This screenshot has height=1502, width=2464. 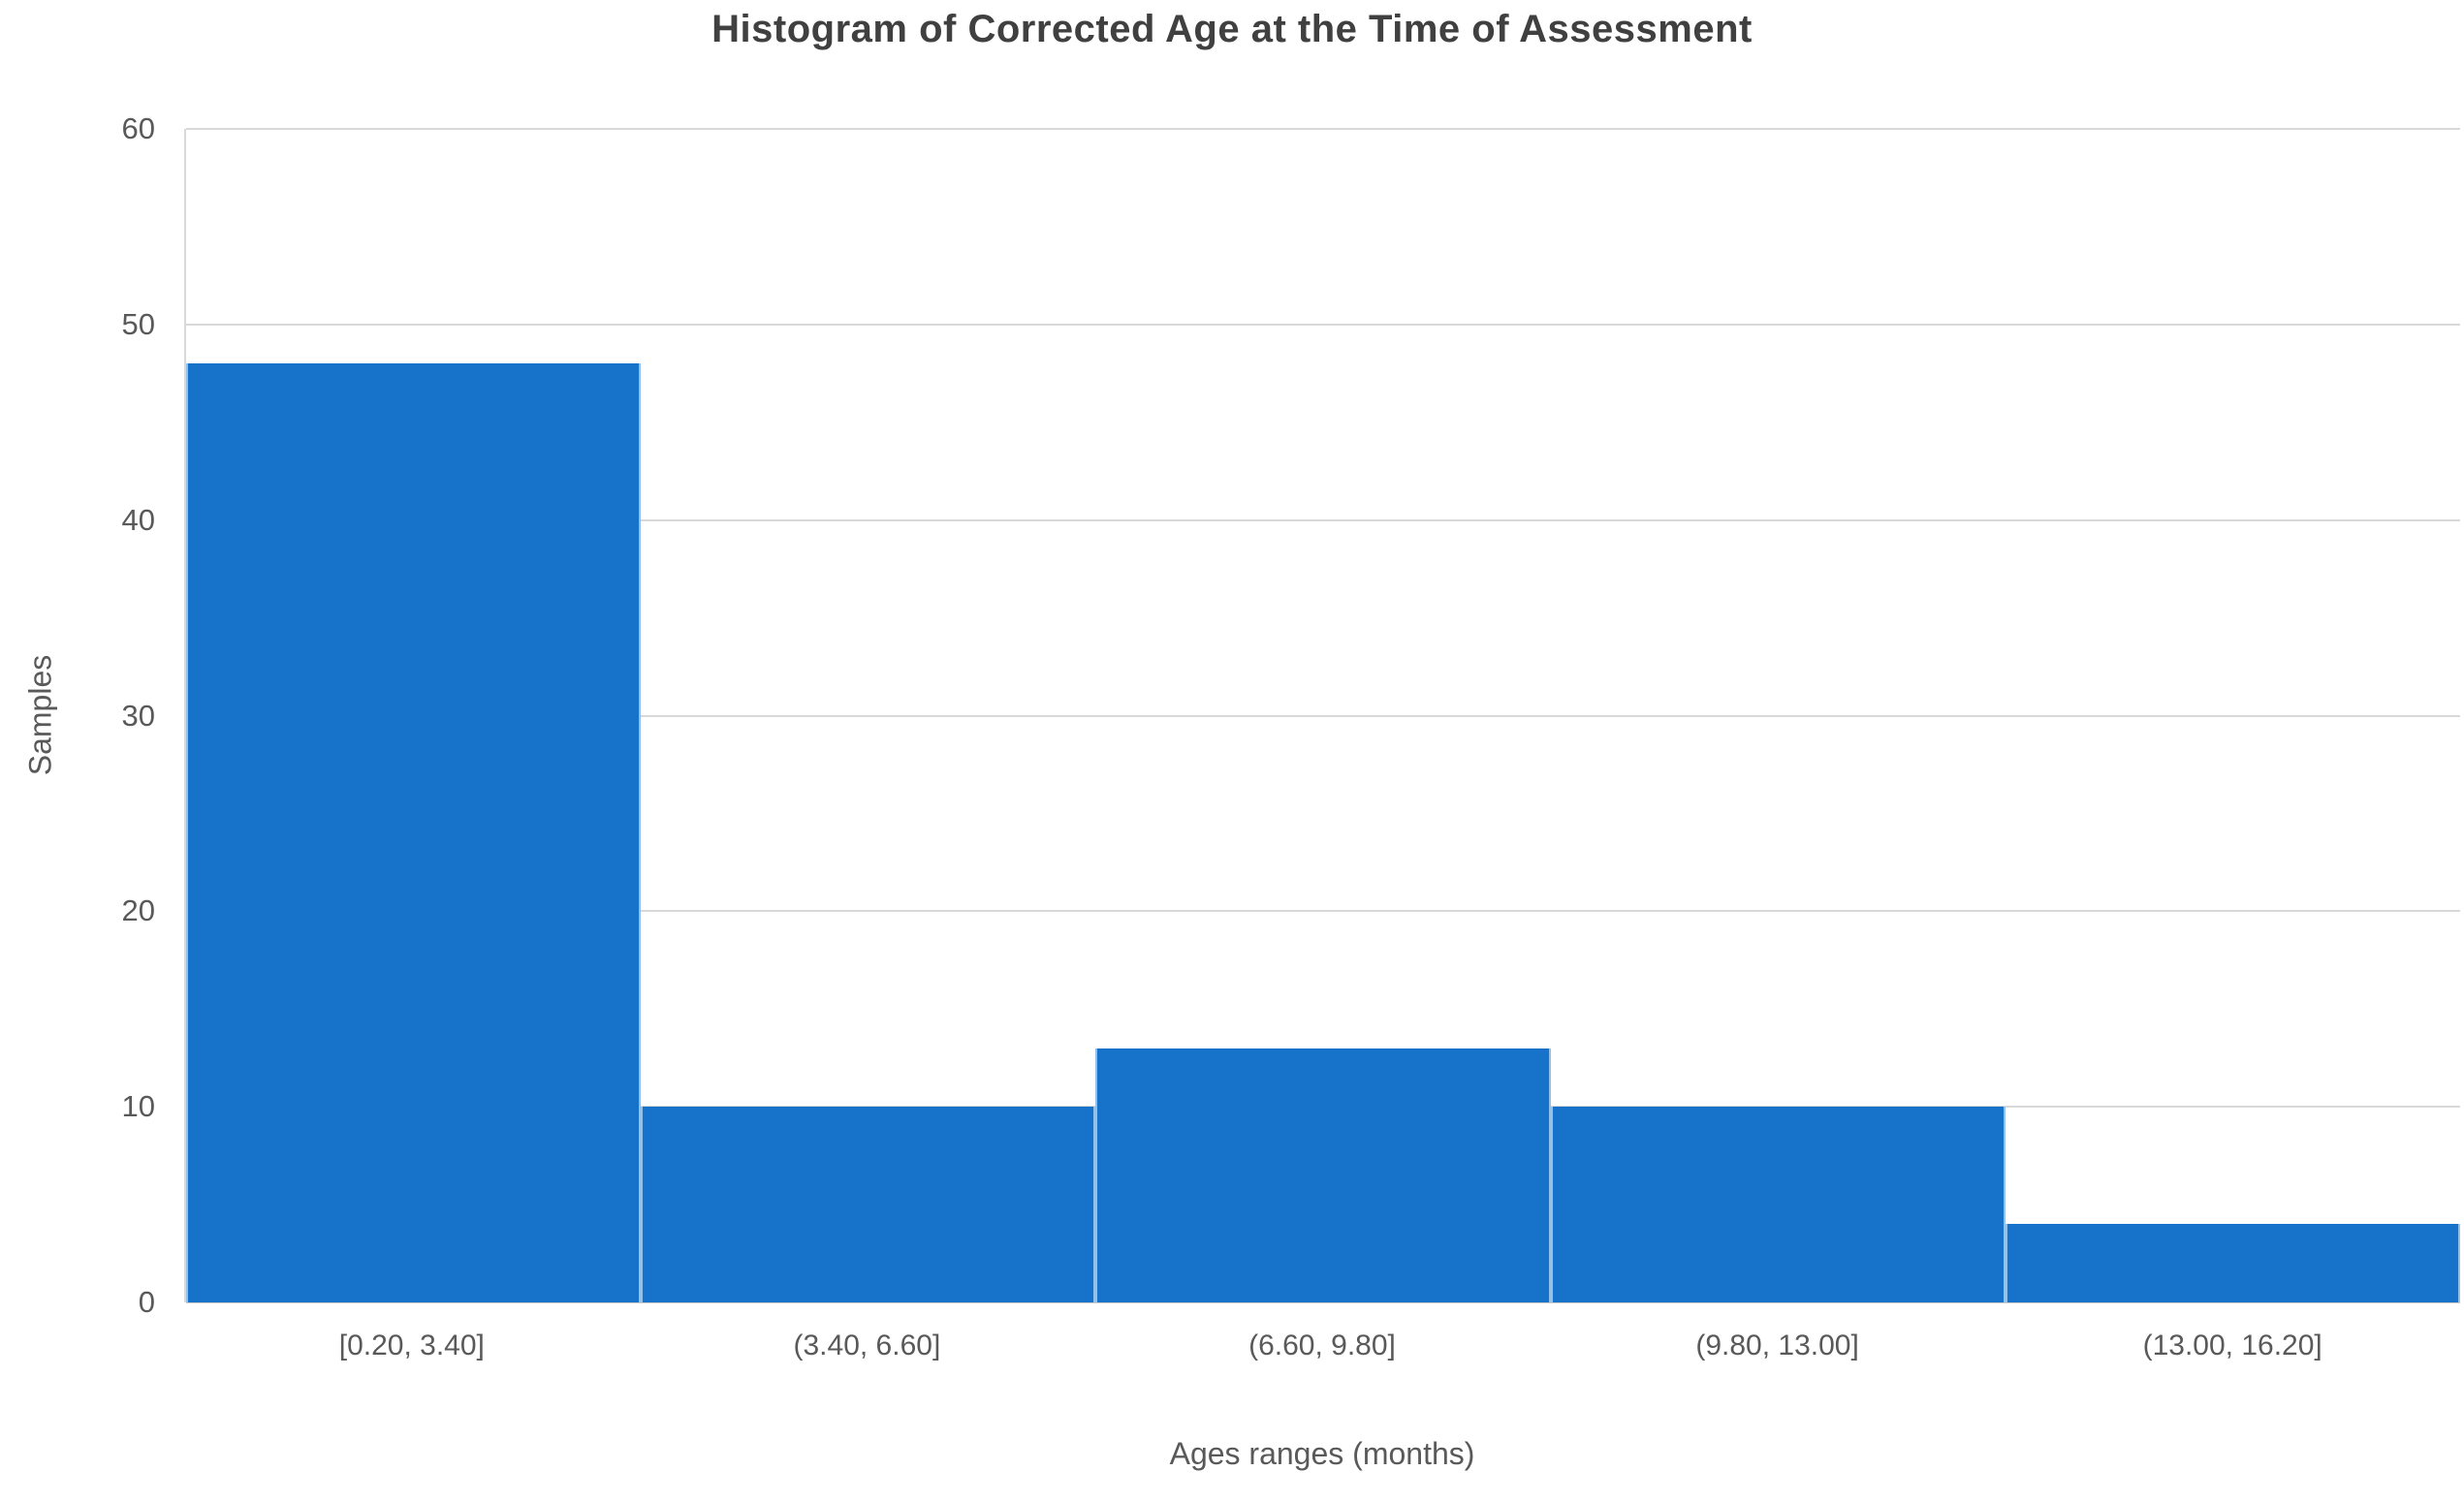 What do you see at coordinates (867, 1345) in the screenshot?
I see `x-tick-label-1: (3.40, 6.60]` at bounding box center [867, 1345].